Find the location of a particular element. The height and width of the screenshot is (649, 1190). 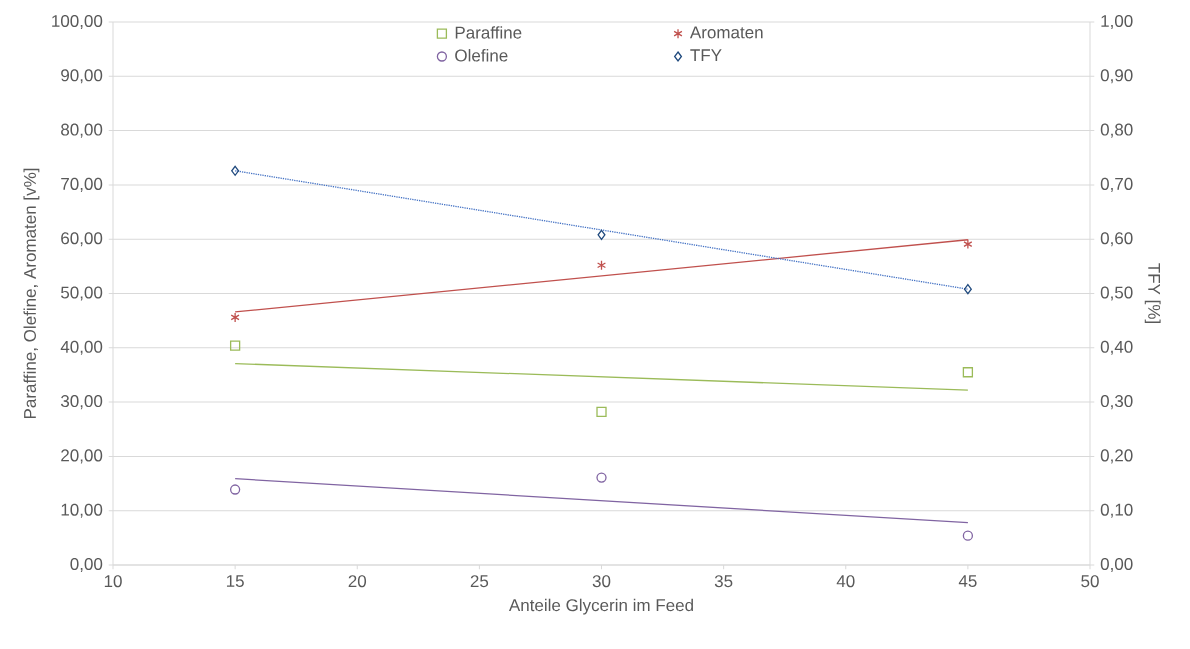

y-tick-label: 70,00 is located at coordinates (82, 184).